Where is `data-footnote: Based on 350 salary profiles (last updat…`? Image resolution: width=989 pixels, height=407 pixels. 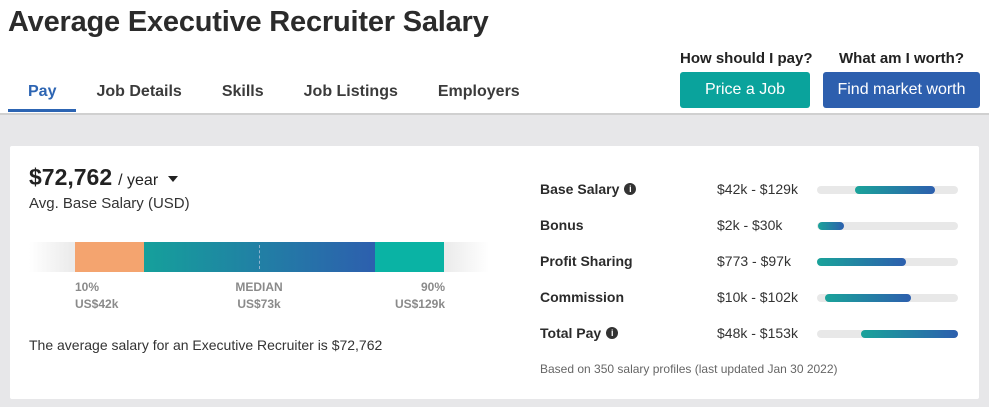
data-footnote: Based on 350 salary profiles (last updat… is located at coordinates (689, 369).